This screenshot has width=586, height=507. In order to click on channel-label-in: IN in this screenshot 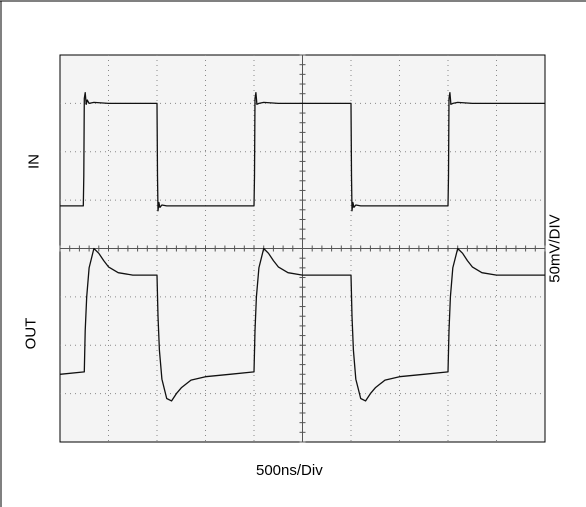, I will do `click(34, 161)`.